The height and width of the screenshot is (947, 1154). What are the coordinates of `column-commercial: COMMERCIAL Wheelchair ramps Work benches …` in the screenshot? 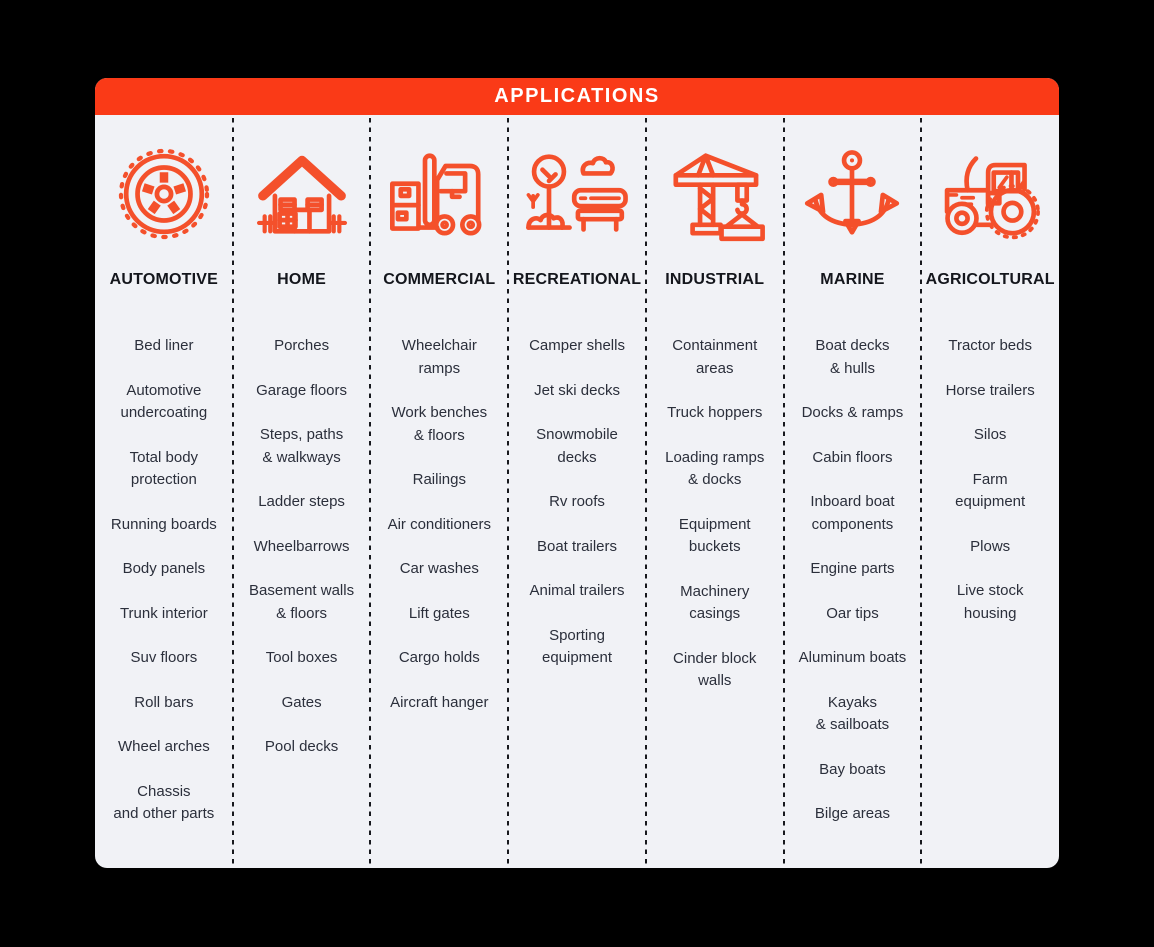 It's located at (438, 491).